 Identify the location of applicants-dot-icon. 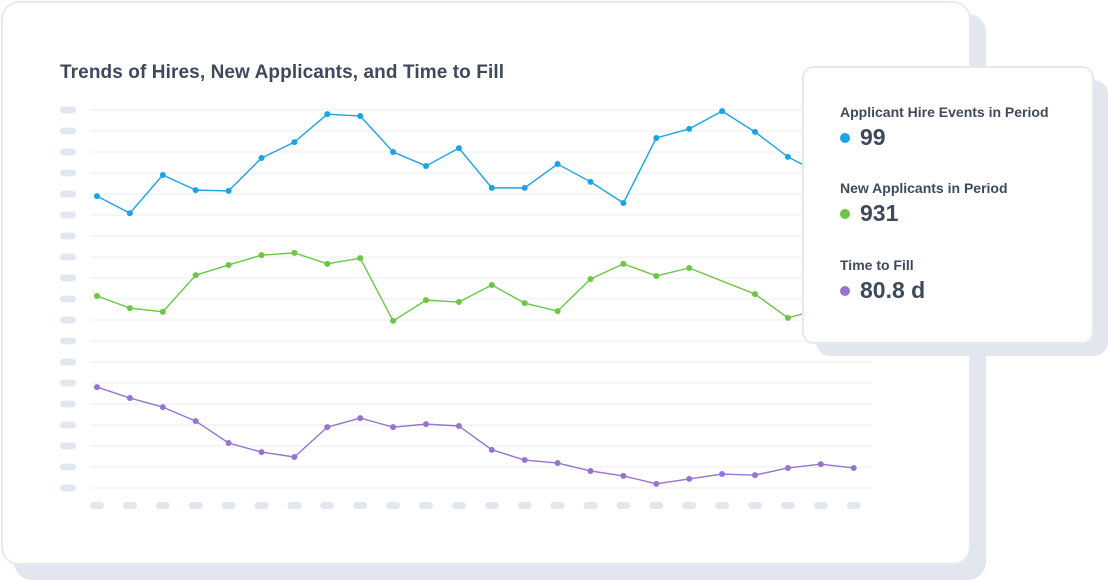
(845, 213).